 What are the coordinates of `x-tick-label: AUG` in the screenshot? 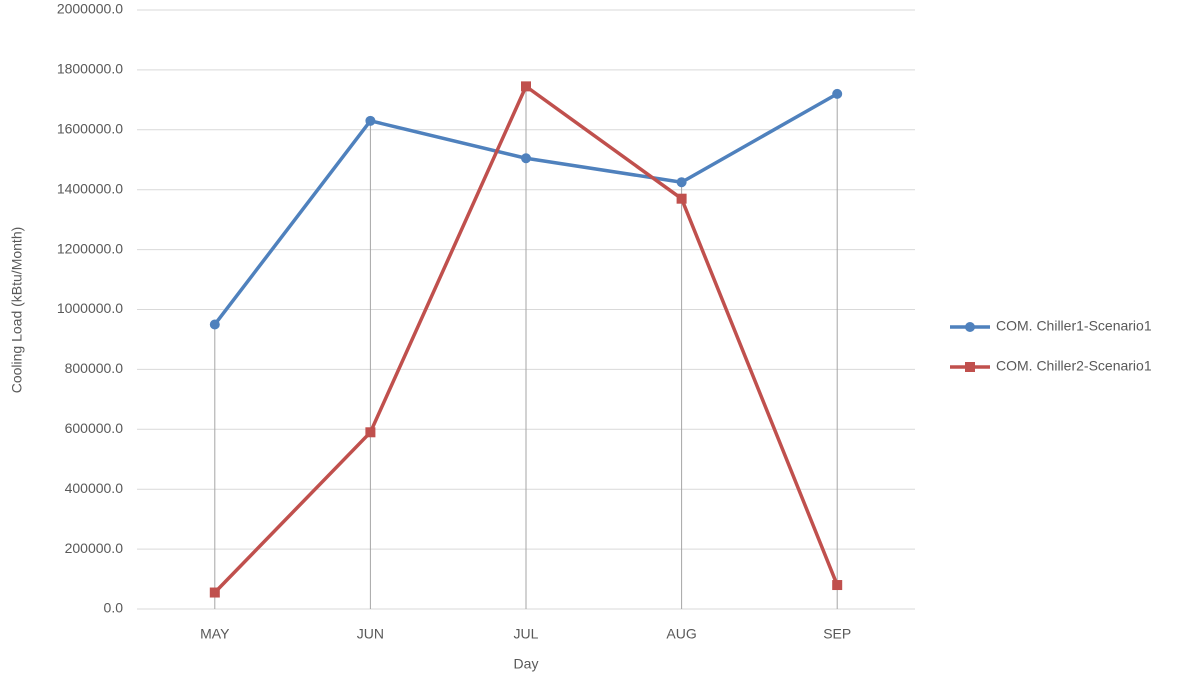 It's located at (681, 634).